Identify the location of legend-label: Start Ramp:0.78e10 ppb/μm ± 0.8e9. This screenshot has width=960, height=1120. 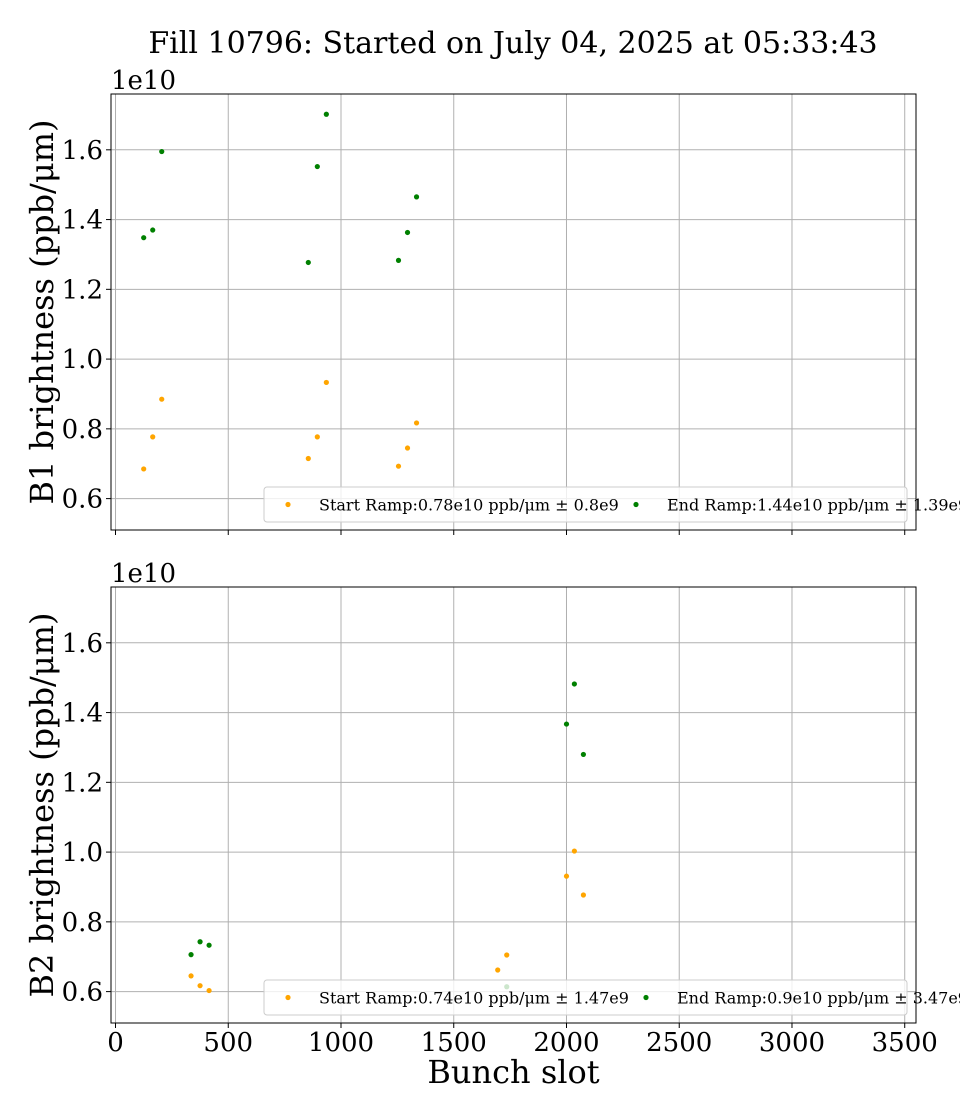
(469, 505).